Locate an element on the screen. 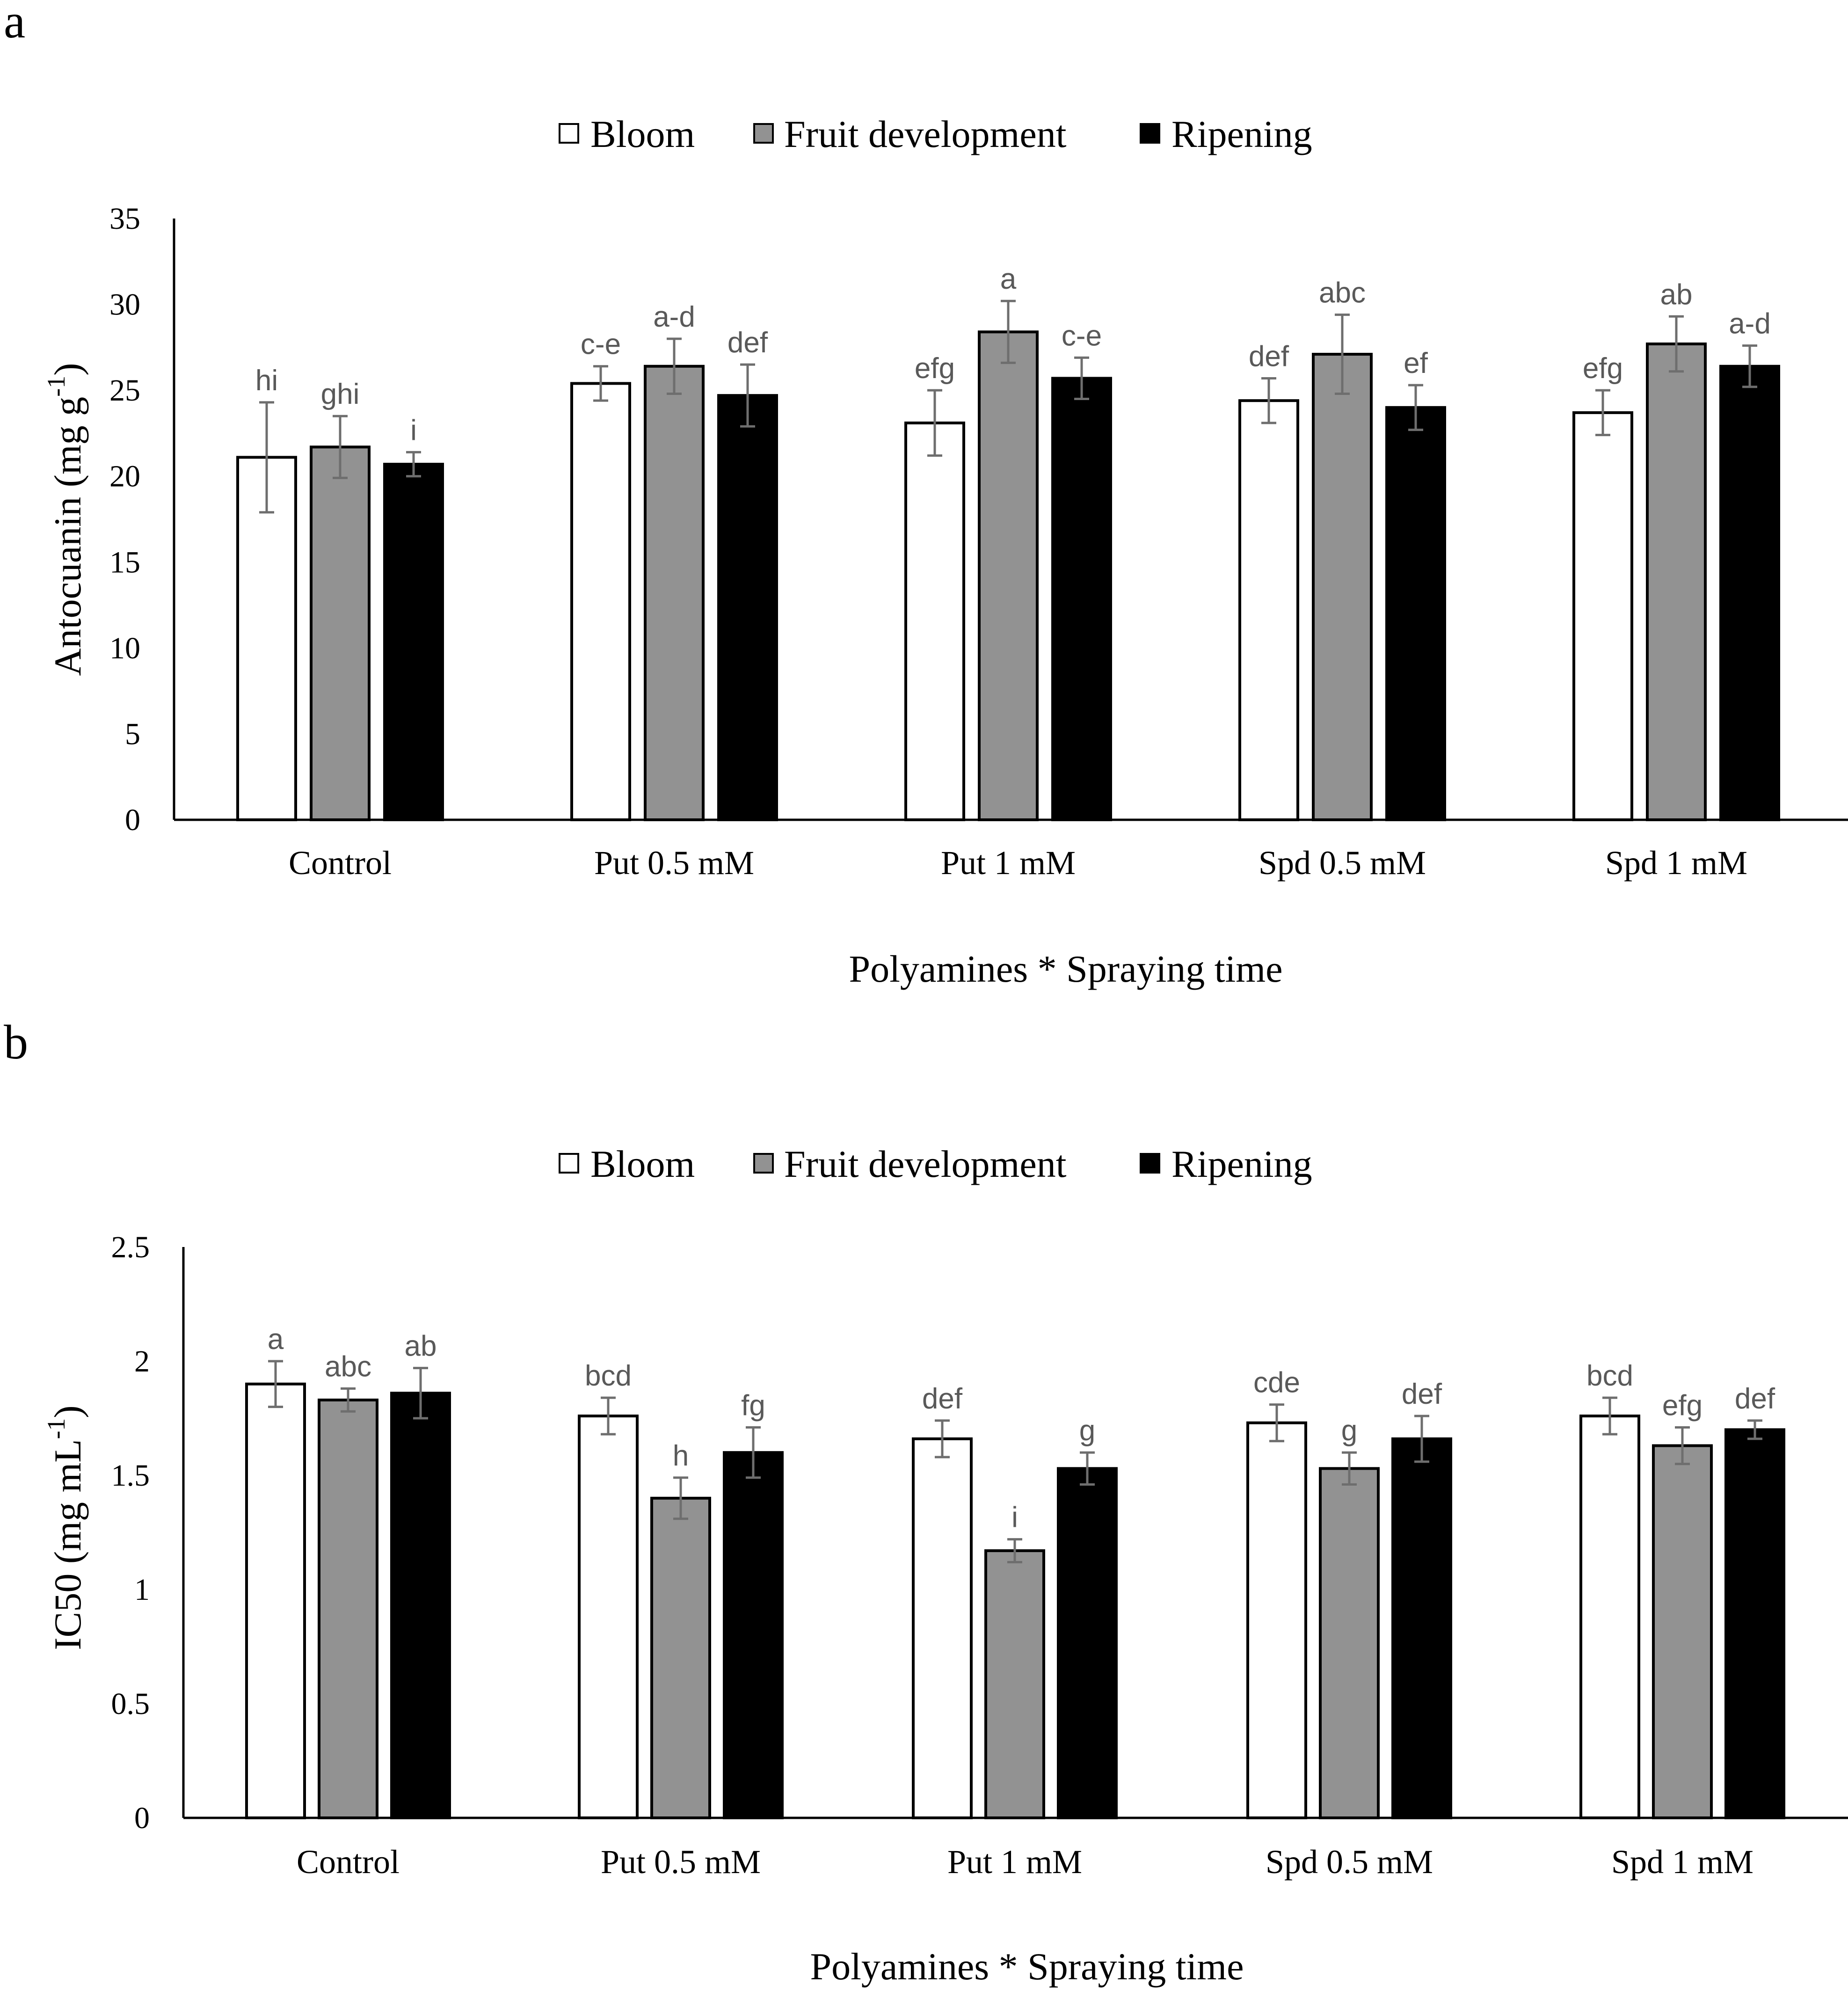 Image resolution: width=1848 pixels, height=1991 pixels. bar-fruit-development-put-0-5-mm is located at coordinates (680, 1658).